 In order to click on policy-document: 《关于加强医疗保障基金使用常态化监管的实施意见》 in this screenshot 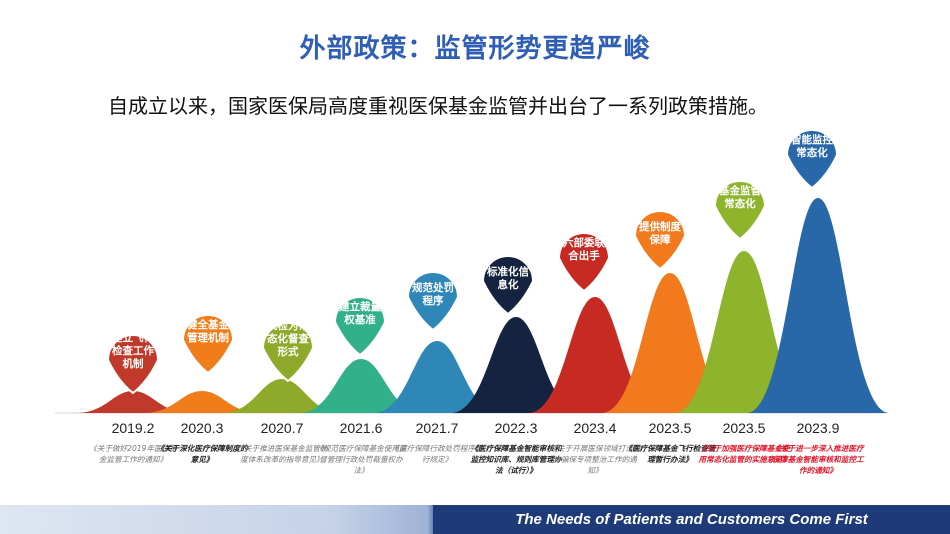, I will do `click(744, 454)`.